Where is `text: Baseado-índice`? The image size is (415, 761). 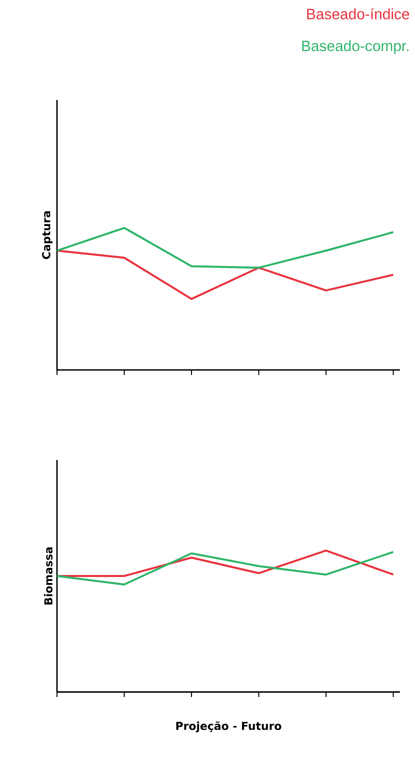
text: Baseado-índice is located at coordinates (358, 14).